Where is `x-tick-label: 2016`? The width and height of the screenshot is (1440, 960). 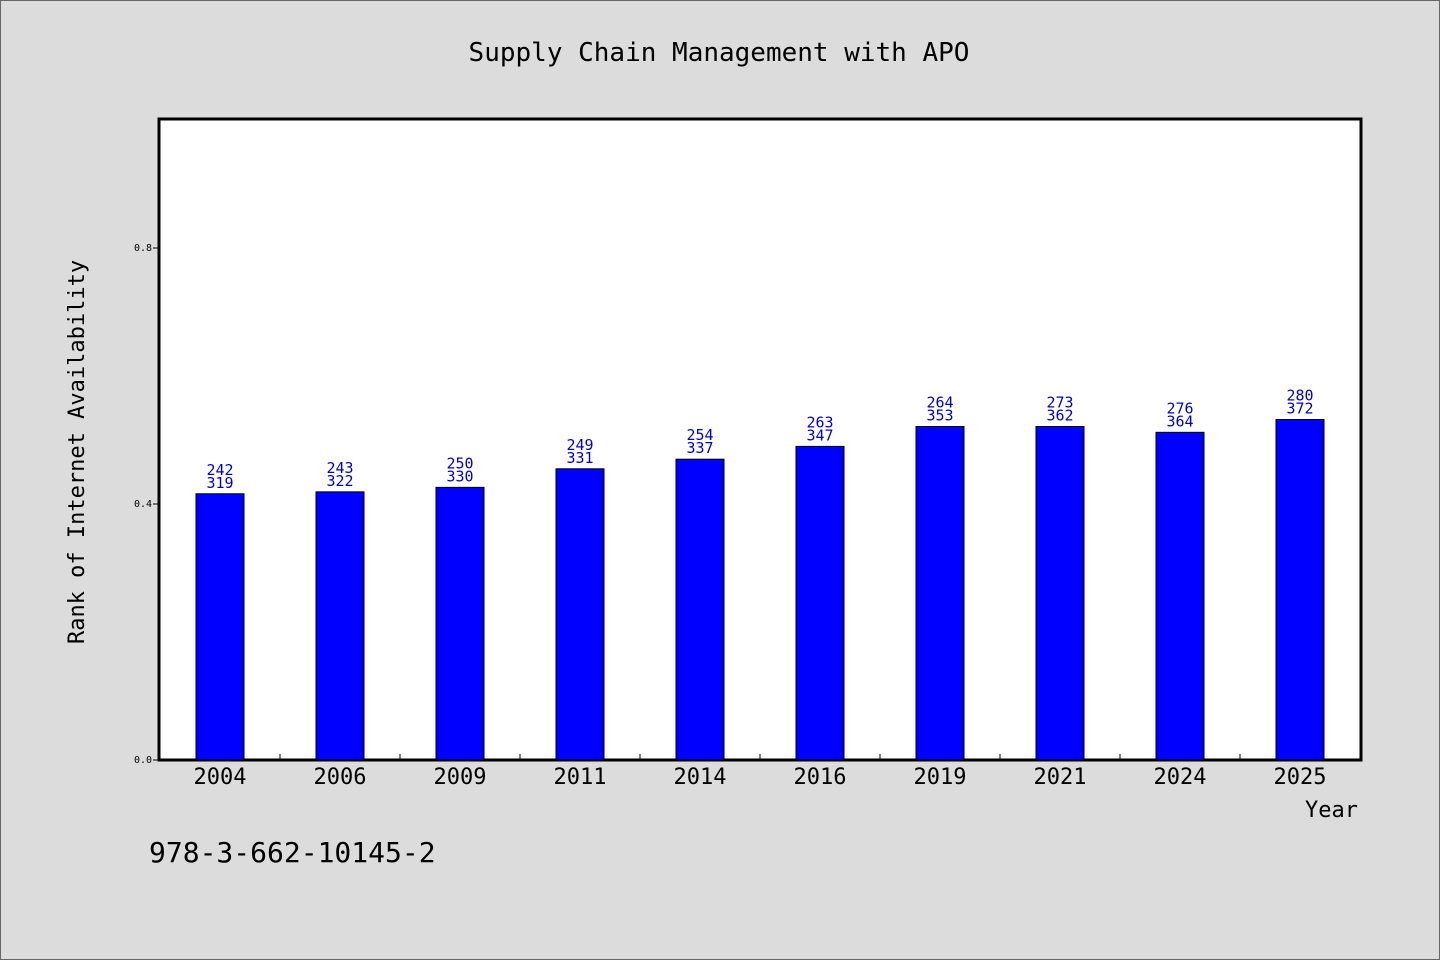
x-tick-label: 2016 is located at coordinates (820, 777).